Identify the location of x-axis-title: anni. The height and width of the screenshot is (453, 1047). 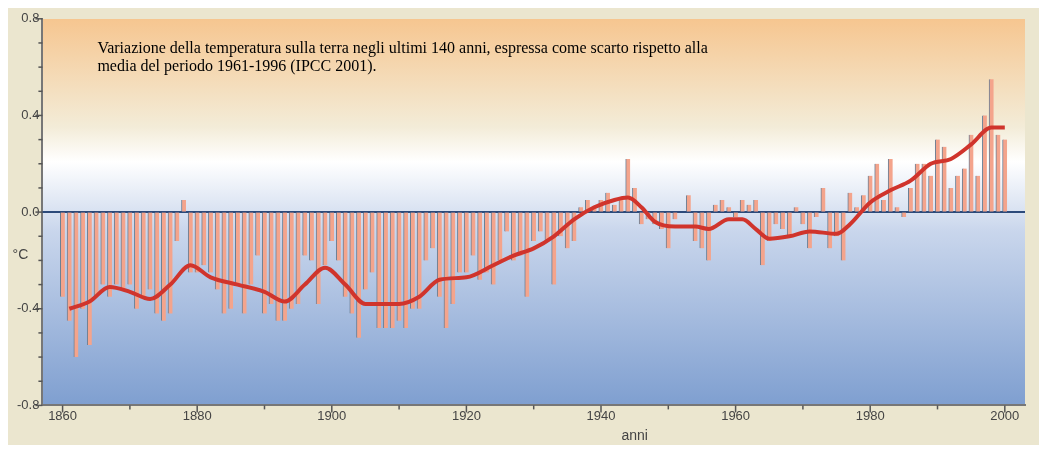
(634, 434).